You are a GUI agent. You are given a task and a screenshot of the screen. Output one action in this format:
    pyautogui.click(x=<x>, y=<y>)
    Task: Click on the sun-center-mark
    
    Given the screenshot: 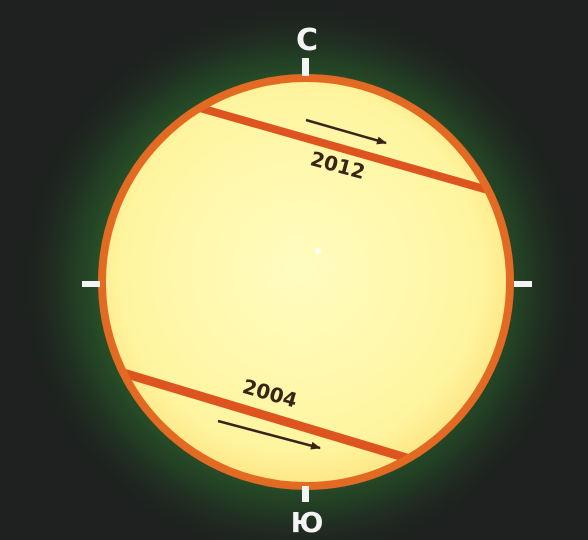 What is the action you would take?
    pyautogui.click(x=318, y=251)
    